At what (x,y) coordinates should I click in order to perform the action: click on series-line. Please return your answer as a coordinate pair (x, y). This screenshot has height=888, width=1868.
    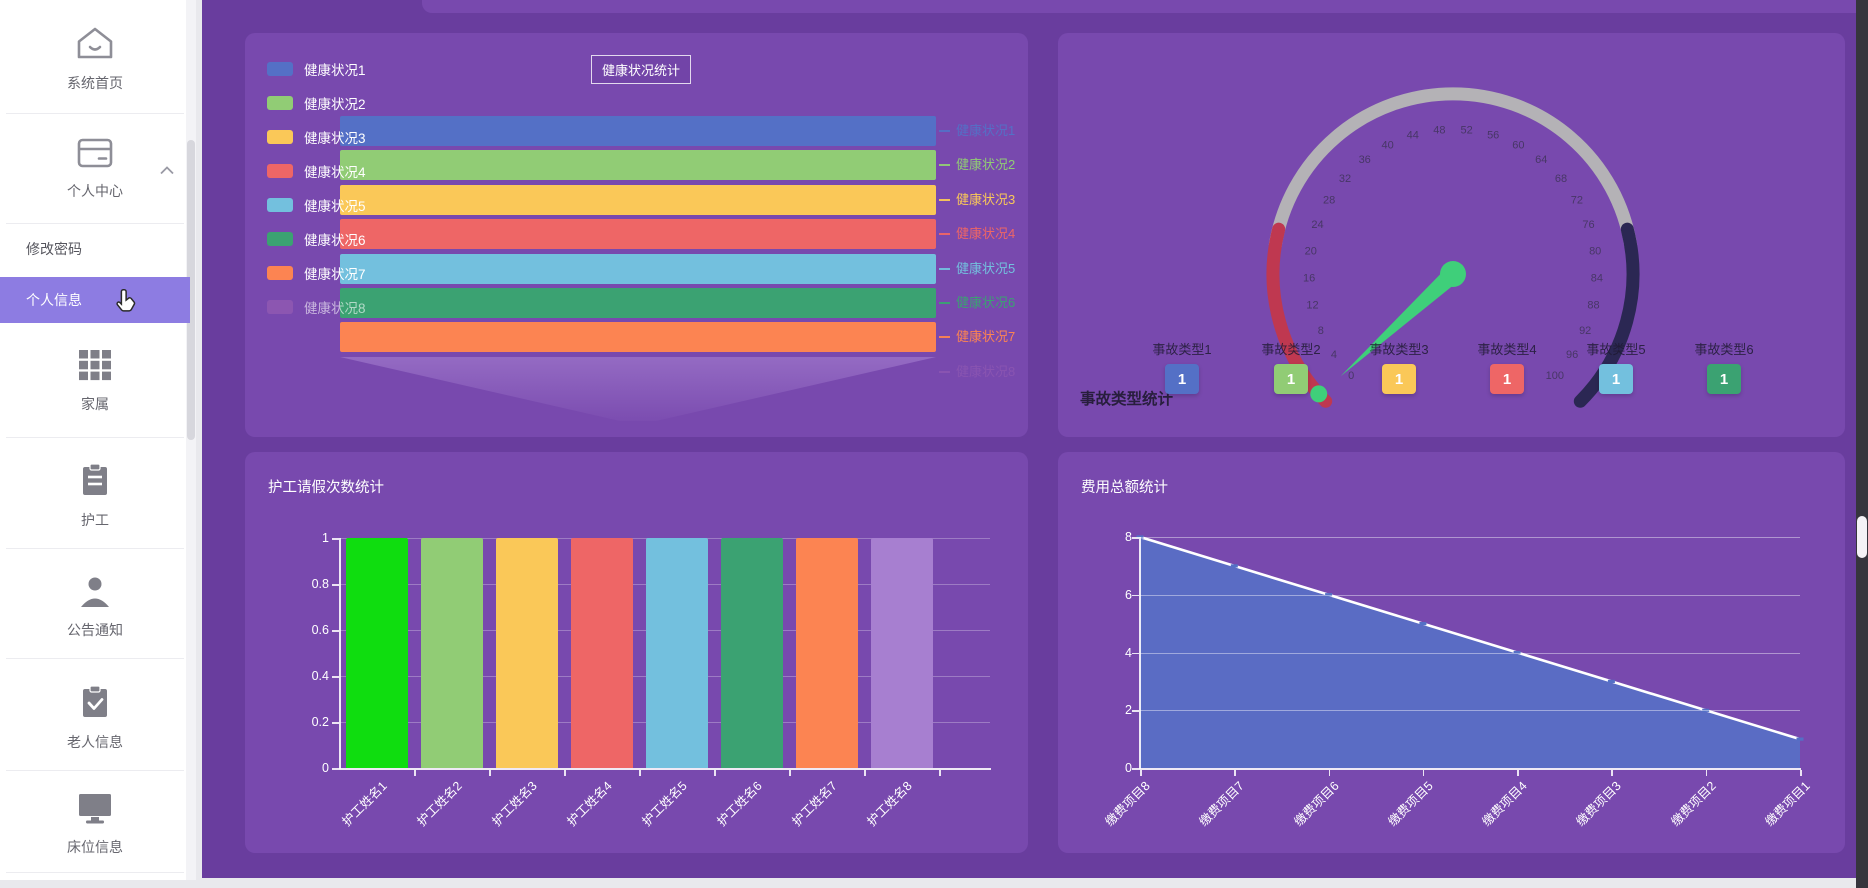
    Looking at the image, I should click on (1470, 638).